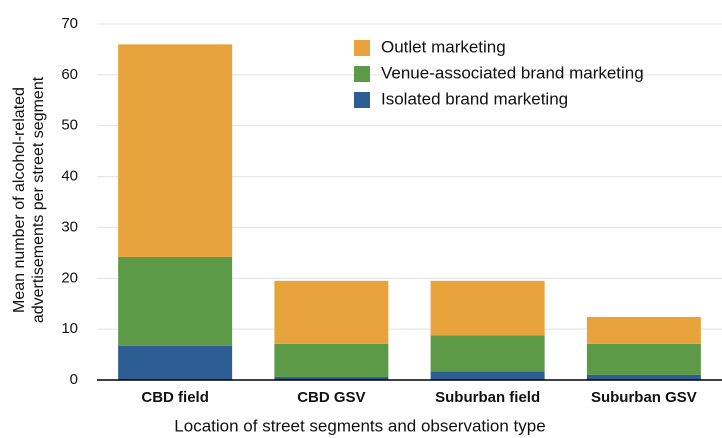 Image resolution: width=722 pixels, height=438 pixels. Describe the element at coordinates (74, 379) in the screenshot. I see `y-tick-label: 0` at that location.